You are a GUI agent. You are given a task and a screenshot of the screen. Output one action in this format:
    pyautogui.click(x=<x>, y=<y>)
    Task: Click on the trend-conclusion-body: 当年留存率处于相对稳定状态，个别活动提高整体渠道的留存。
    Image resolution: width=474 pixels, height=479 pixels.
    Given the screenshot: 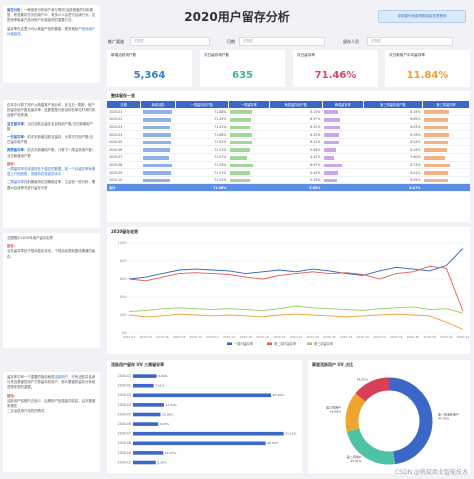 What is the action you would take?
    pyautogui.click(x=51, y=254)
    